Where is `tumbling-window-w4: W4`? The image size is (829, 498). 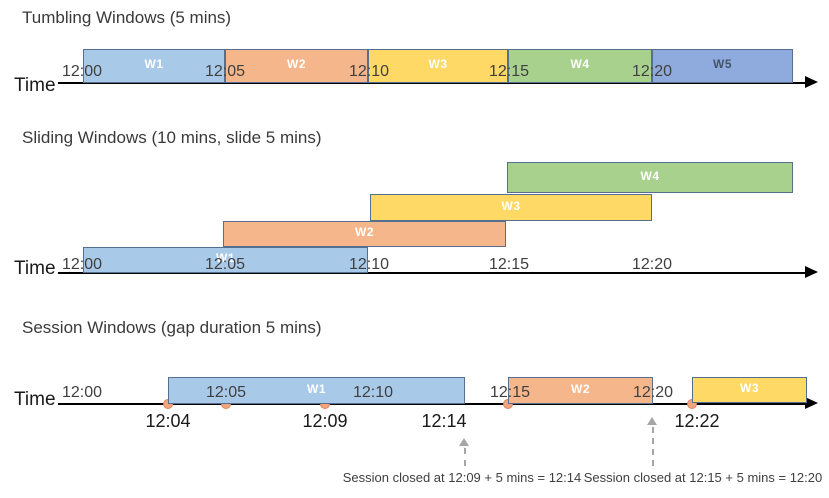
tumbling-window-w4: W4 is located at coordinates (580, 66).